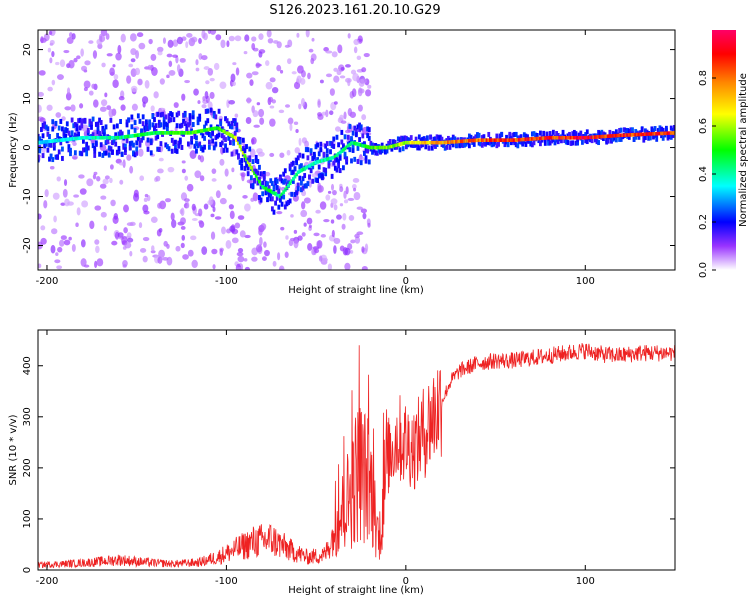 The height and width of the screenshot is (600, 750). What do you see at coordinates (356, 290) in the screenshot?
I see `spectrogram-x-label: Height of straight line (km)` at bounding box center [356, 290].